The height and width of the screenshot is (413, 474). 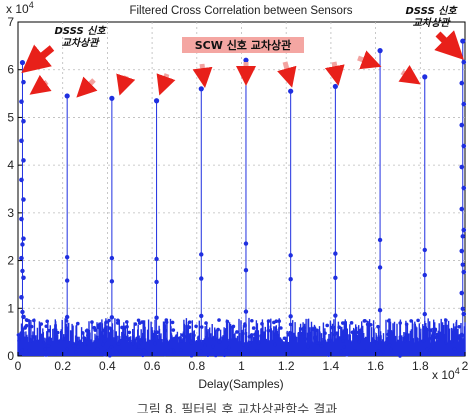 I want to click on x-tick-label: 0, so click(x=18, y=366).